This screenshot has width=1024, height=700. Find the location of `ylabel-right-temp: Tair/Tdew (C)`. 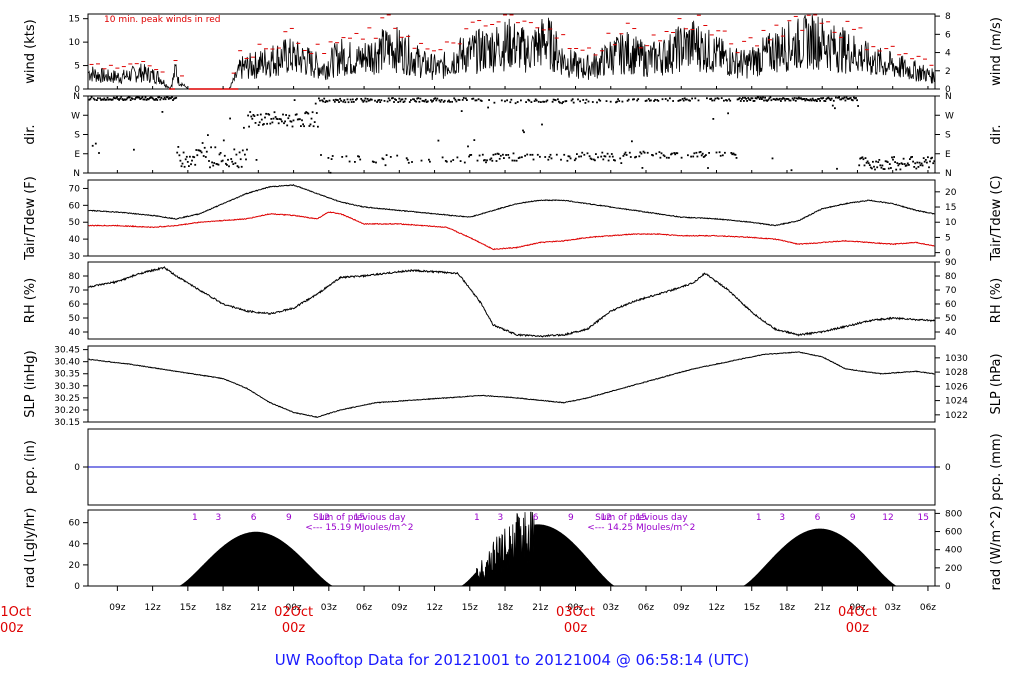

ylabel-right-temp: Tair/Tdew (C) is located at coordinates (996, 218).